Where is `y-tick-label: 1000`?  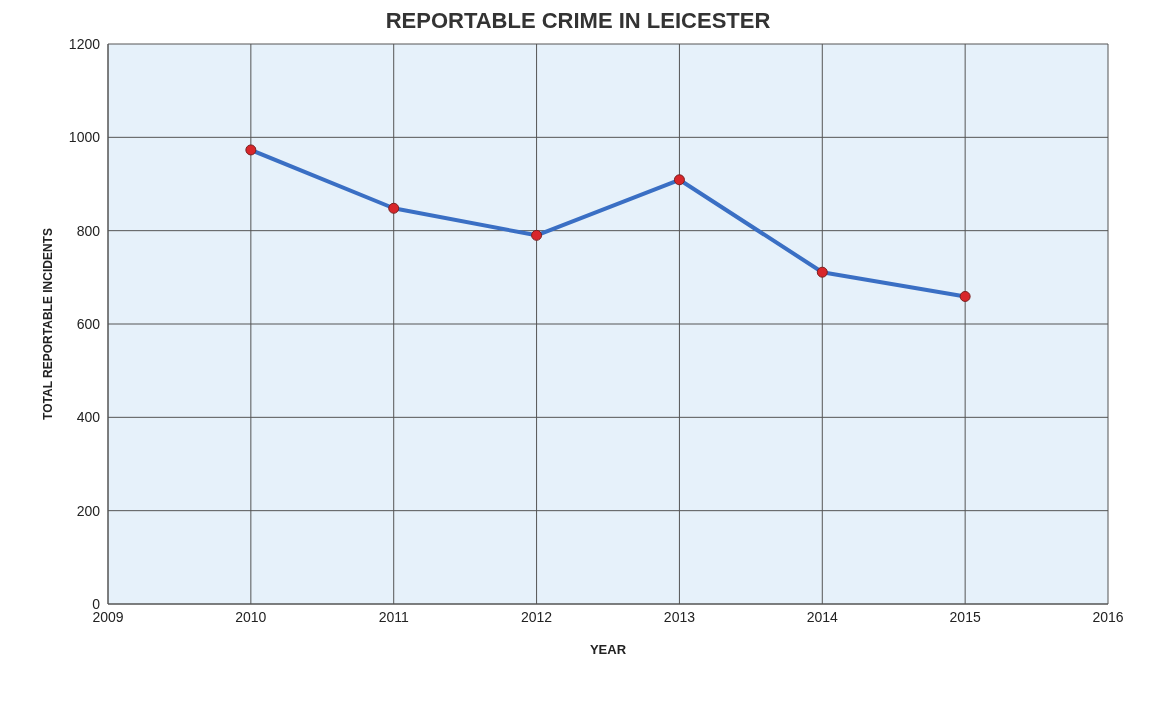 y-tick-label: 1000 is located at coordinates (84, 137).